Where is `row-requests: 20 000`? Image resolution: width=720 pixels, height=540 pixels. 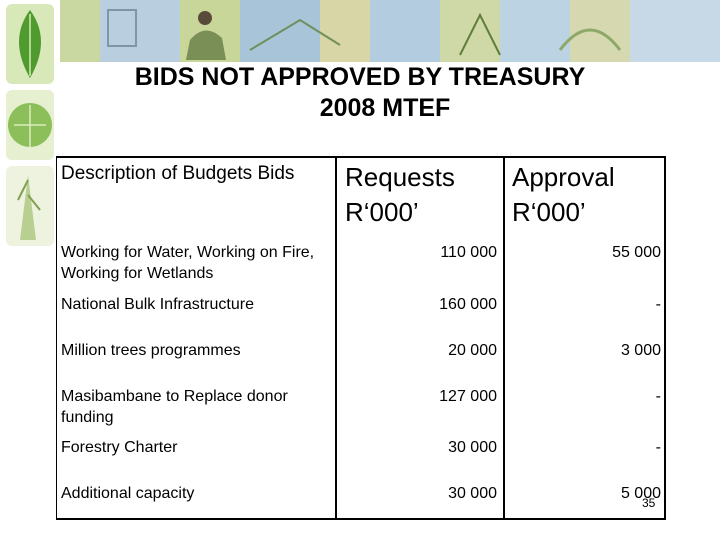 row-requests: 20 000 is located at coordinates (472, 350).